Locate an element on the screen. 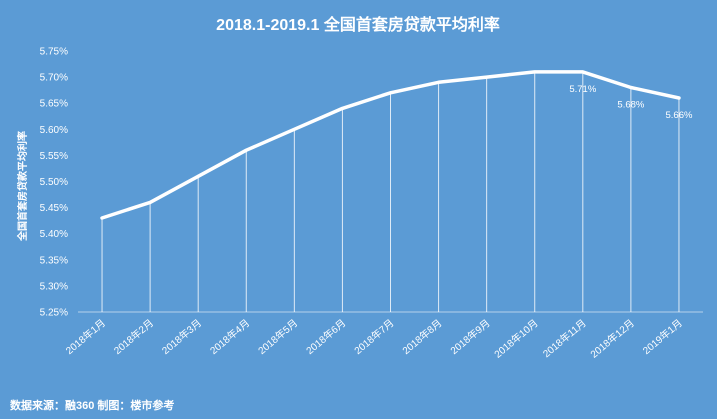  x-tick-label: 2018年6月 is located at coordinates (325, 336).